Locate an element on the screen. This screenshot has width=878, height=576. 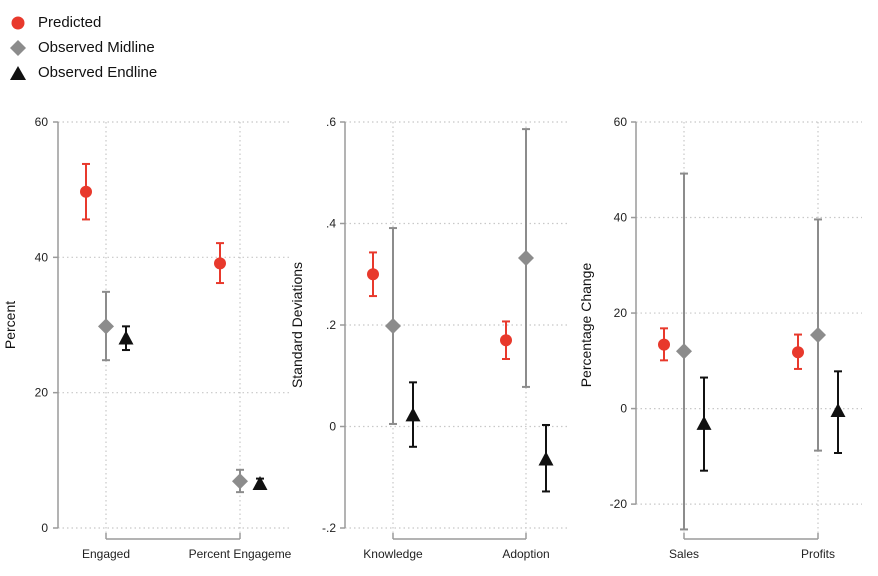
y-tick-label: .6 is located at coordinates (331, 122).